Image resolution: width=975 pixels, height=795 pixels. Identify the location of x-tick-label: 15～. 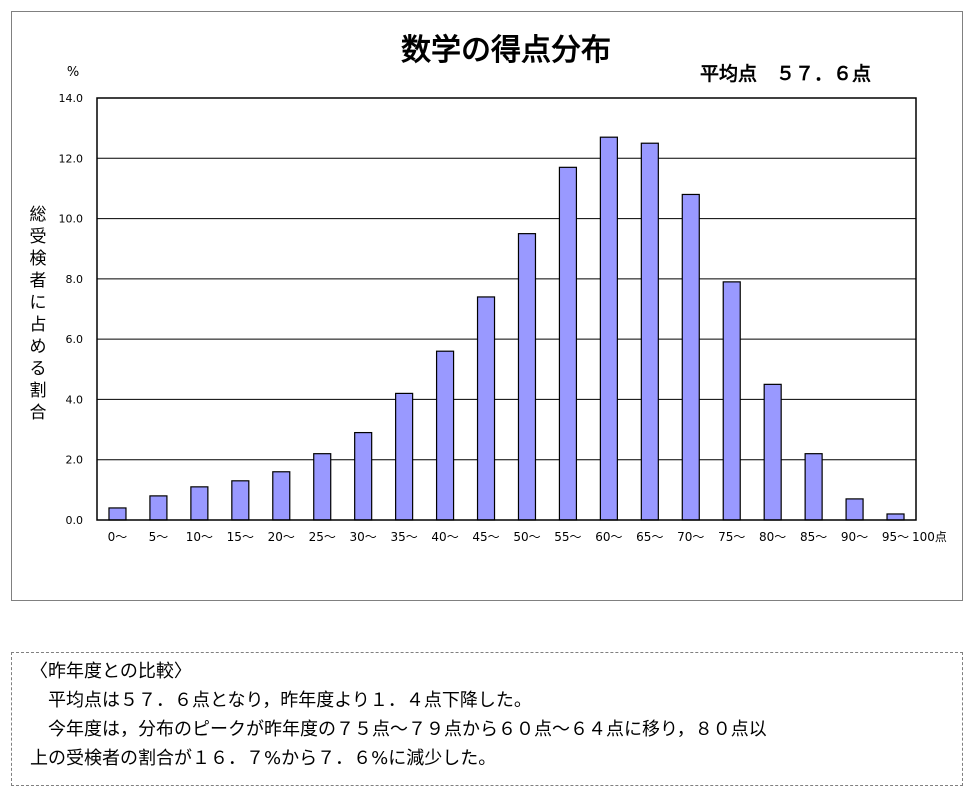
(240, 537).